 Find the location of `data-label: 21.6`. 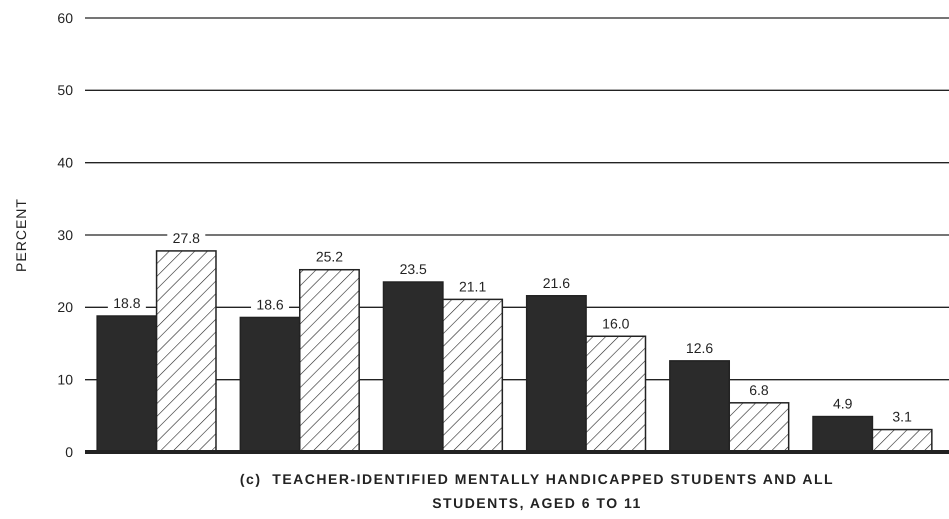

data-label: 21.6 is located at coordinates (556, 282).